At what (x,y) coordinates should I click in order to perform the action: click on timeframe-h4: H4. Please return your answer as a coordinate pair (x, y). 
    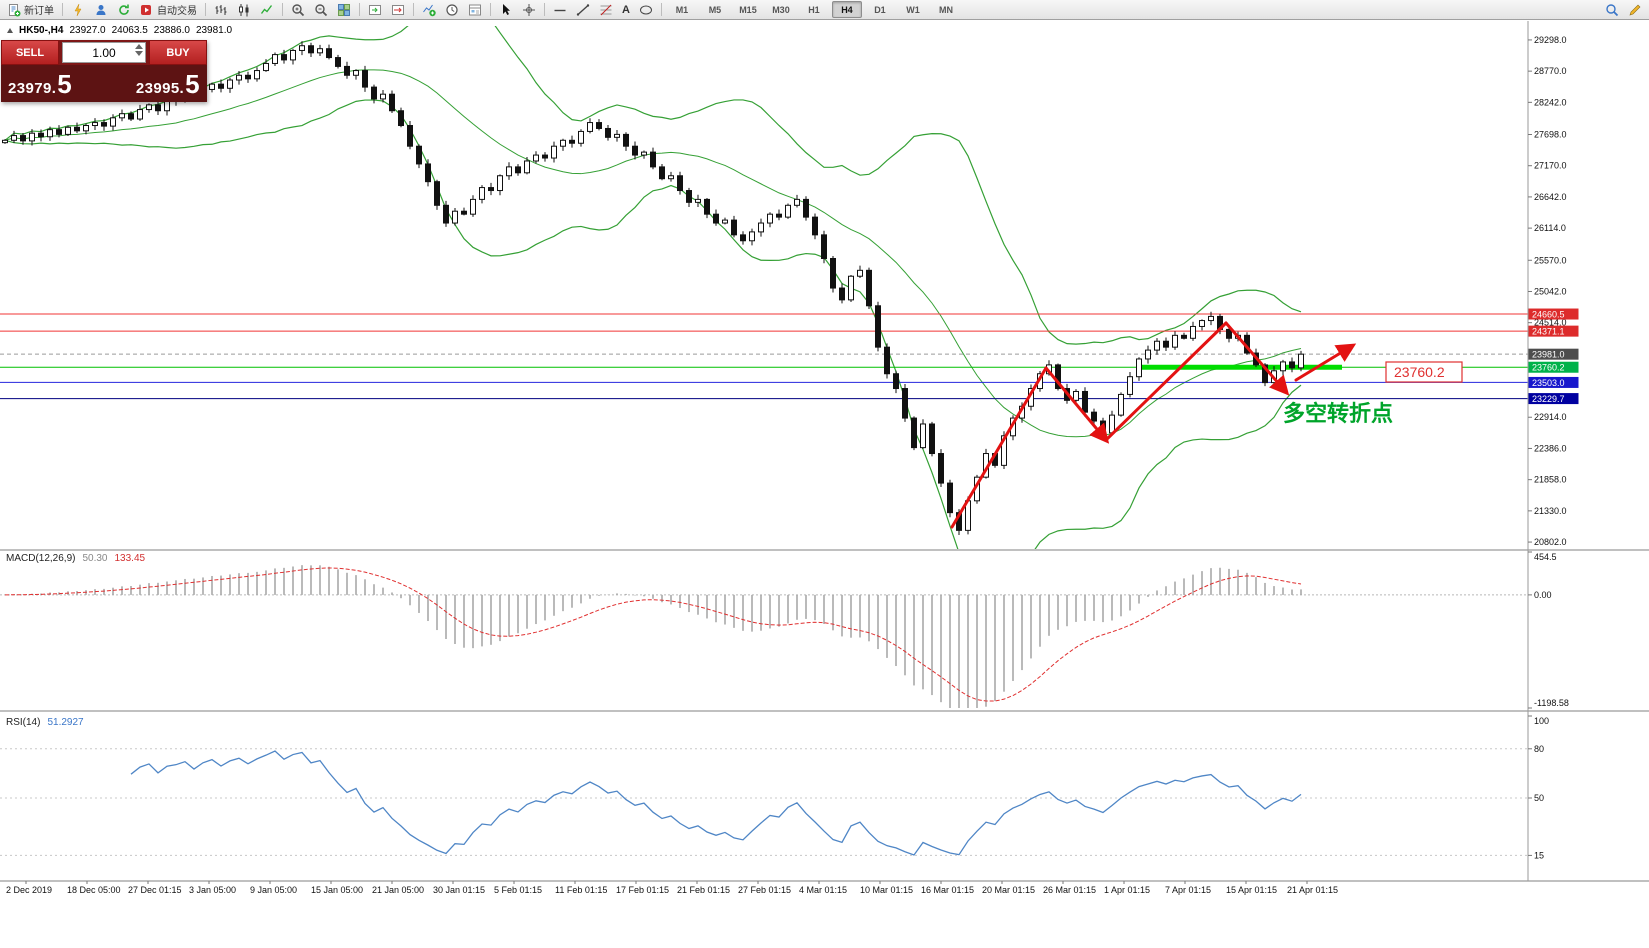
    Looking at the image, I should click on (846, 9).